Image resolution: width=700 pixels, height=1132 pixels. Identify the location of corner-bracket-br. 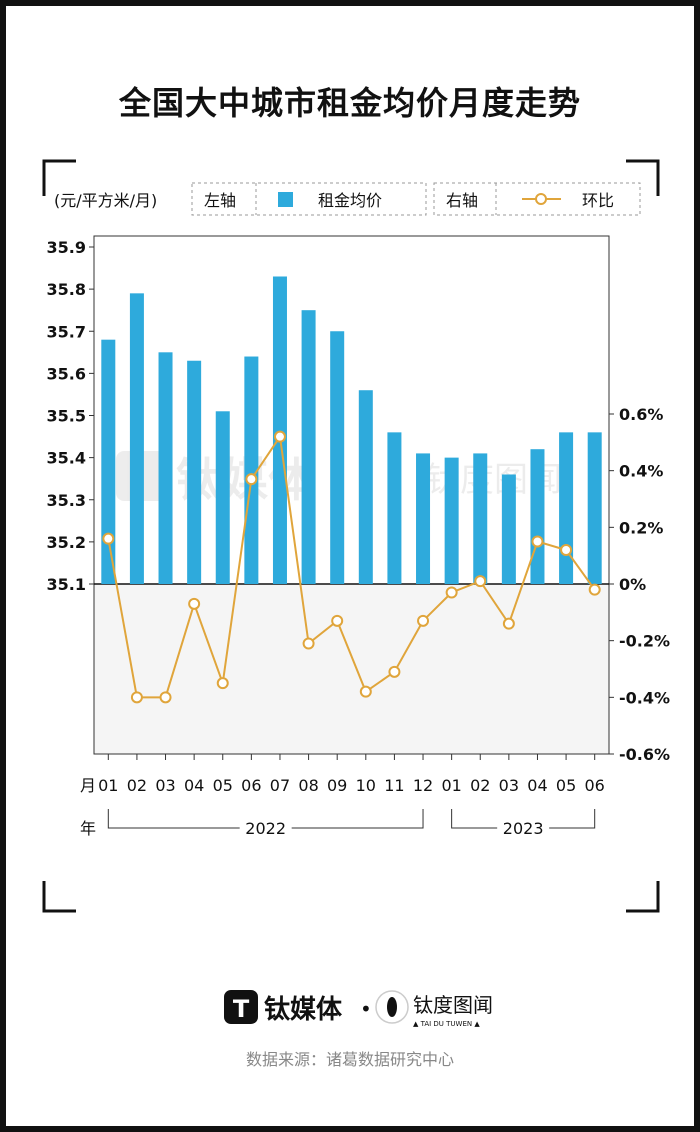
(643, 897).